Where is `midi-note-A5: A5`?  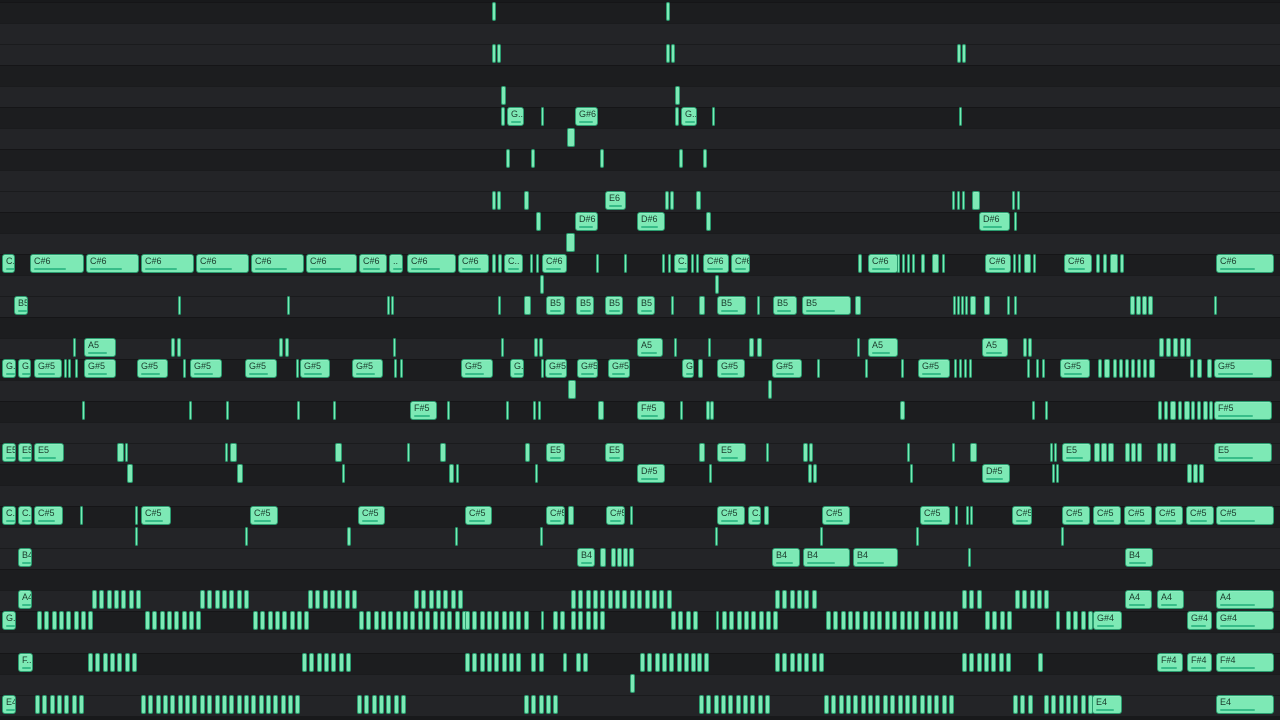 midi-note-A5: A5 is located at coordinates (995, 347).